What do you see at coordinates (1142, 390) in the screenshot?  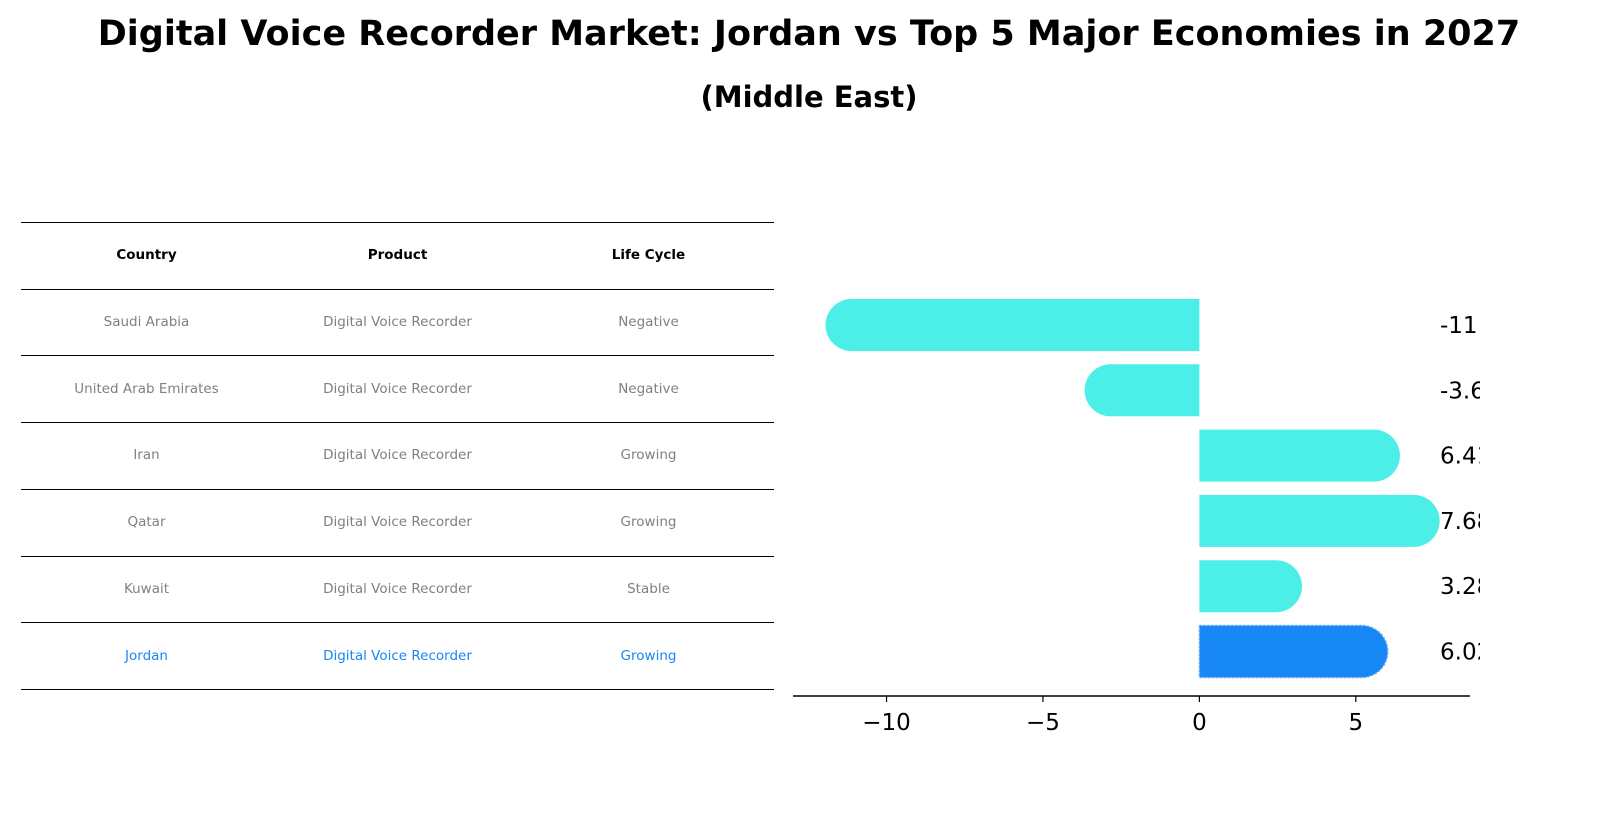 I see `bar-united-arab-emirates` at bounding box center [1142, 390].